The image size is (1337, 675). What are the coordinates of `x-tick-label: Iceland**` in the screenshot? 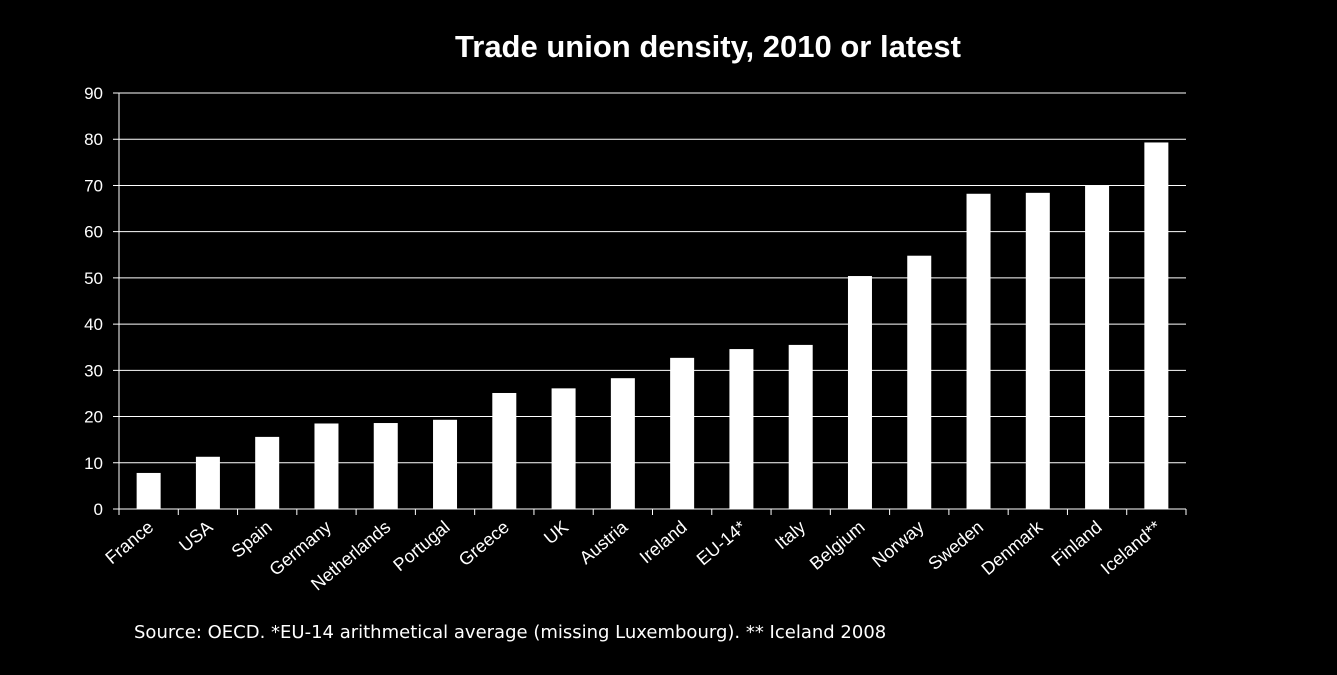 It's located at (1131, 548).